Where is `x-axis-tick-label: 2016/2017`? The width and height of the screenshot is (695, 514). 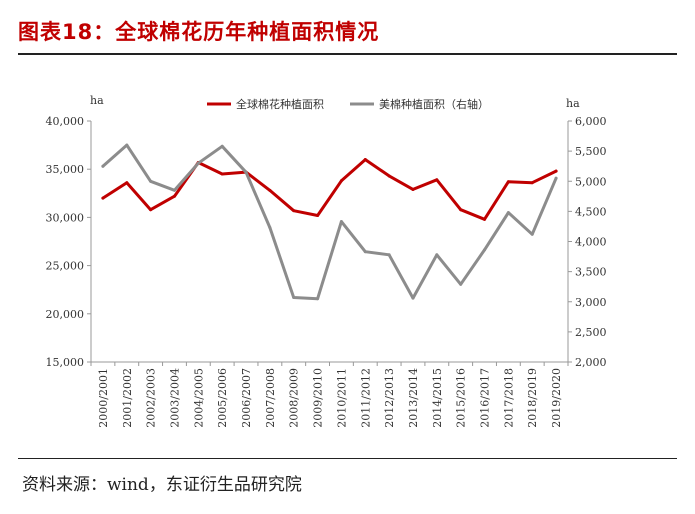
x-axis-tick-label: 2016/2017 is located at coordinates (485, 398).